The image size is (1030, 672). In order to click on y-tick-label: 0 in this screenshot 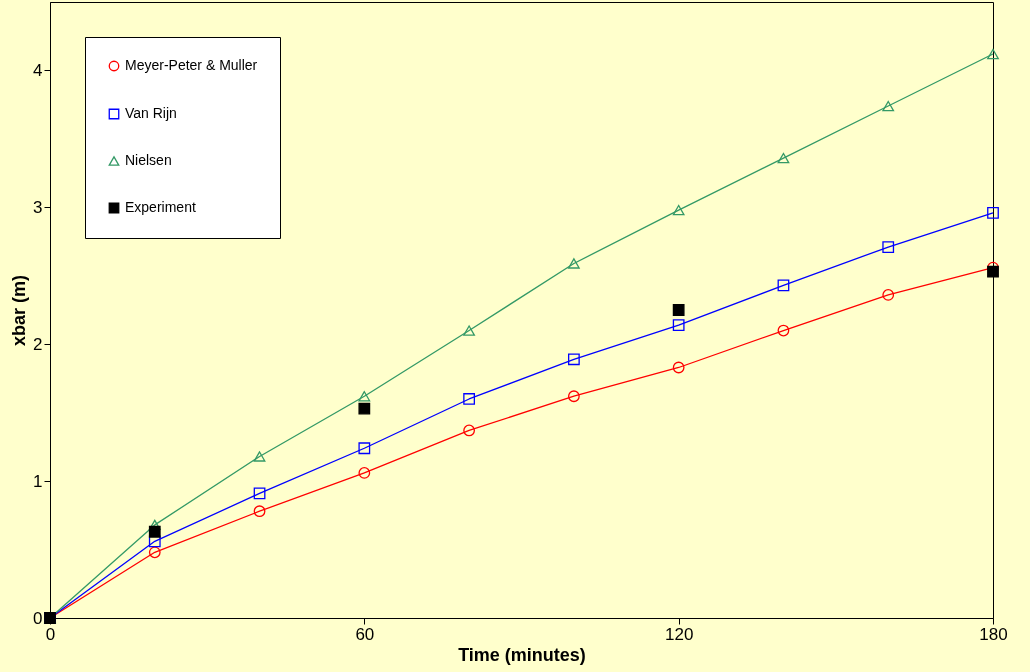, I will do `click(38, 618)`.